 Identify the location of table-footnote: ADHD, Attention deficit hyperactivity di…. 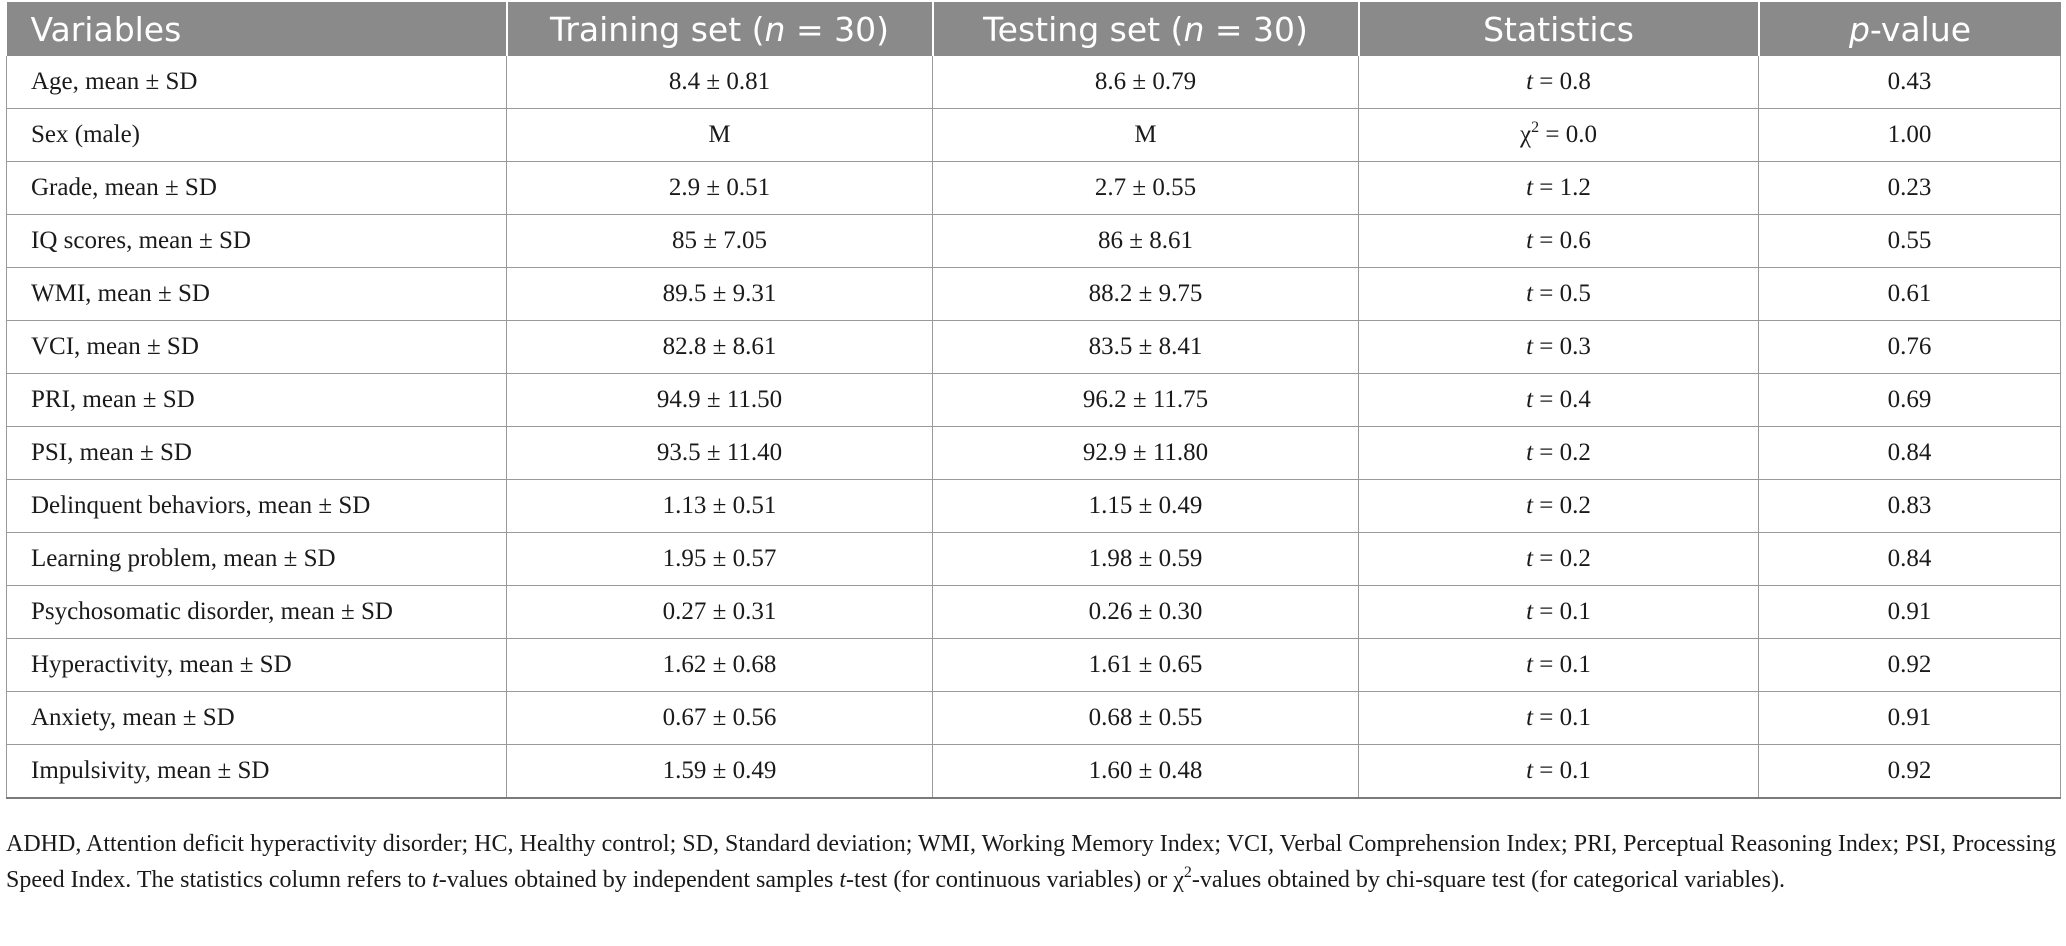
(1031, 862).